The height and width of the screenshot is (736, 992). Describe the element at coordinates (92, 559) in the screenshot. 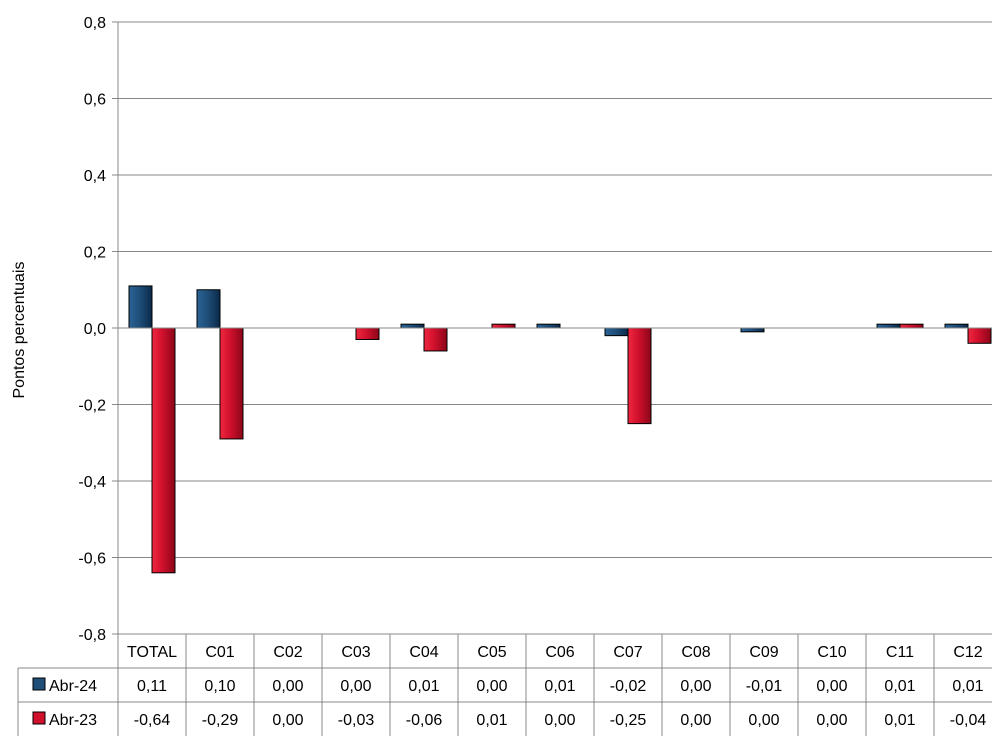

I see `y-tick-label: -0,6` at that location.